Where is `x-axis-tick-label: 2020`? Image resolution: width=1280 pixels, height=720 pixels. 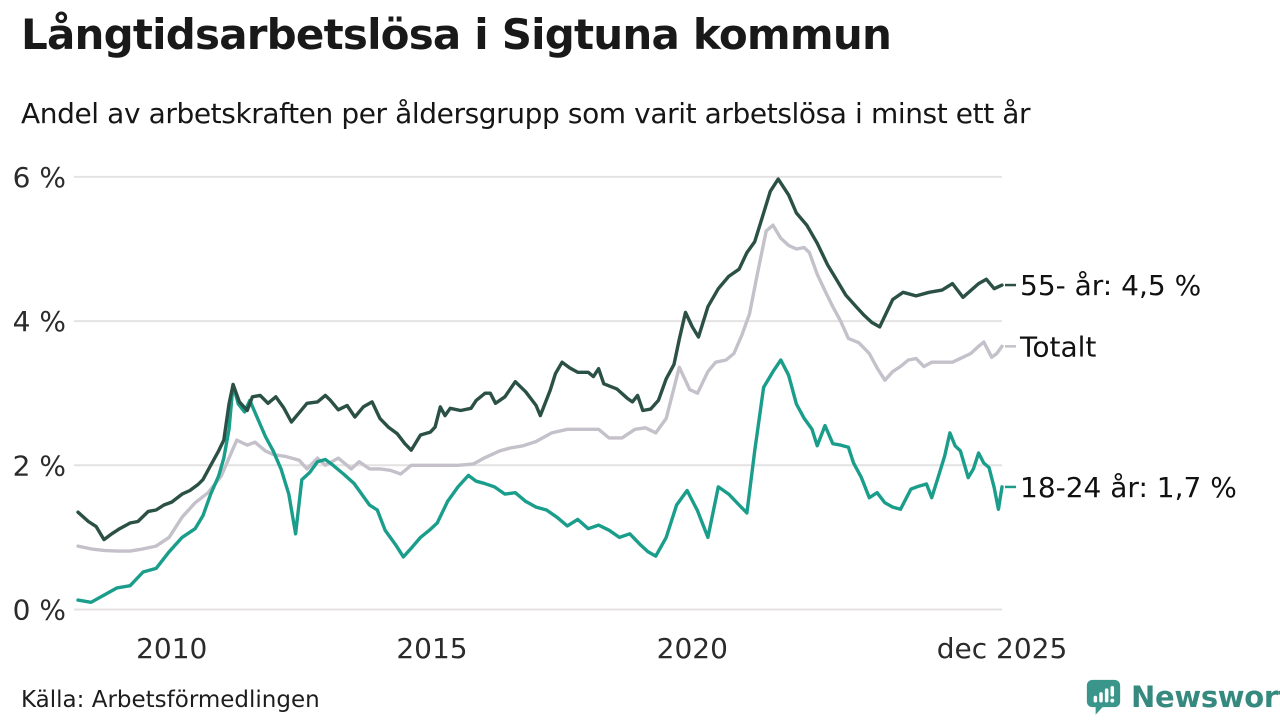 x-axis-tick-label: 2020 is located at coordinates (692, 648).